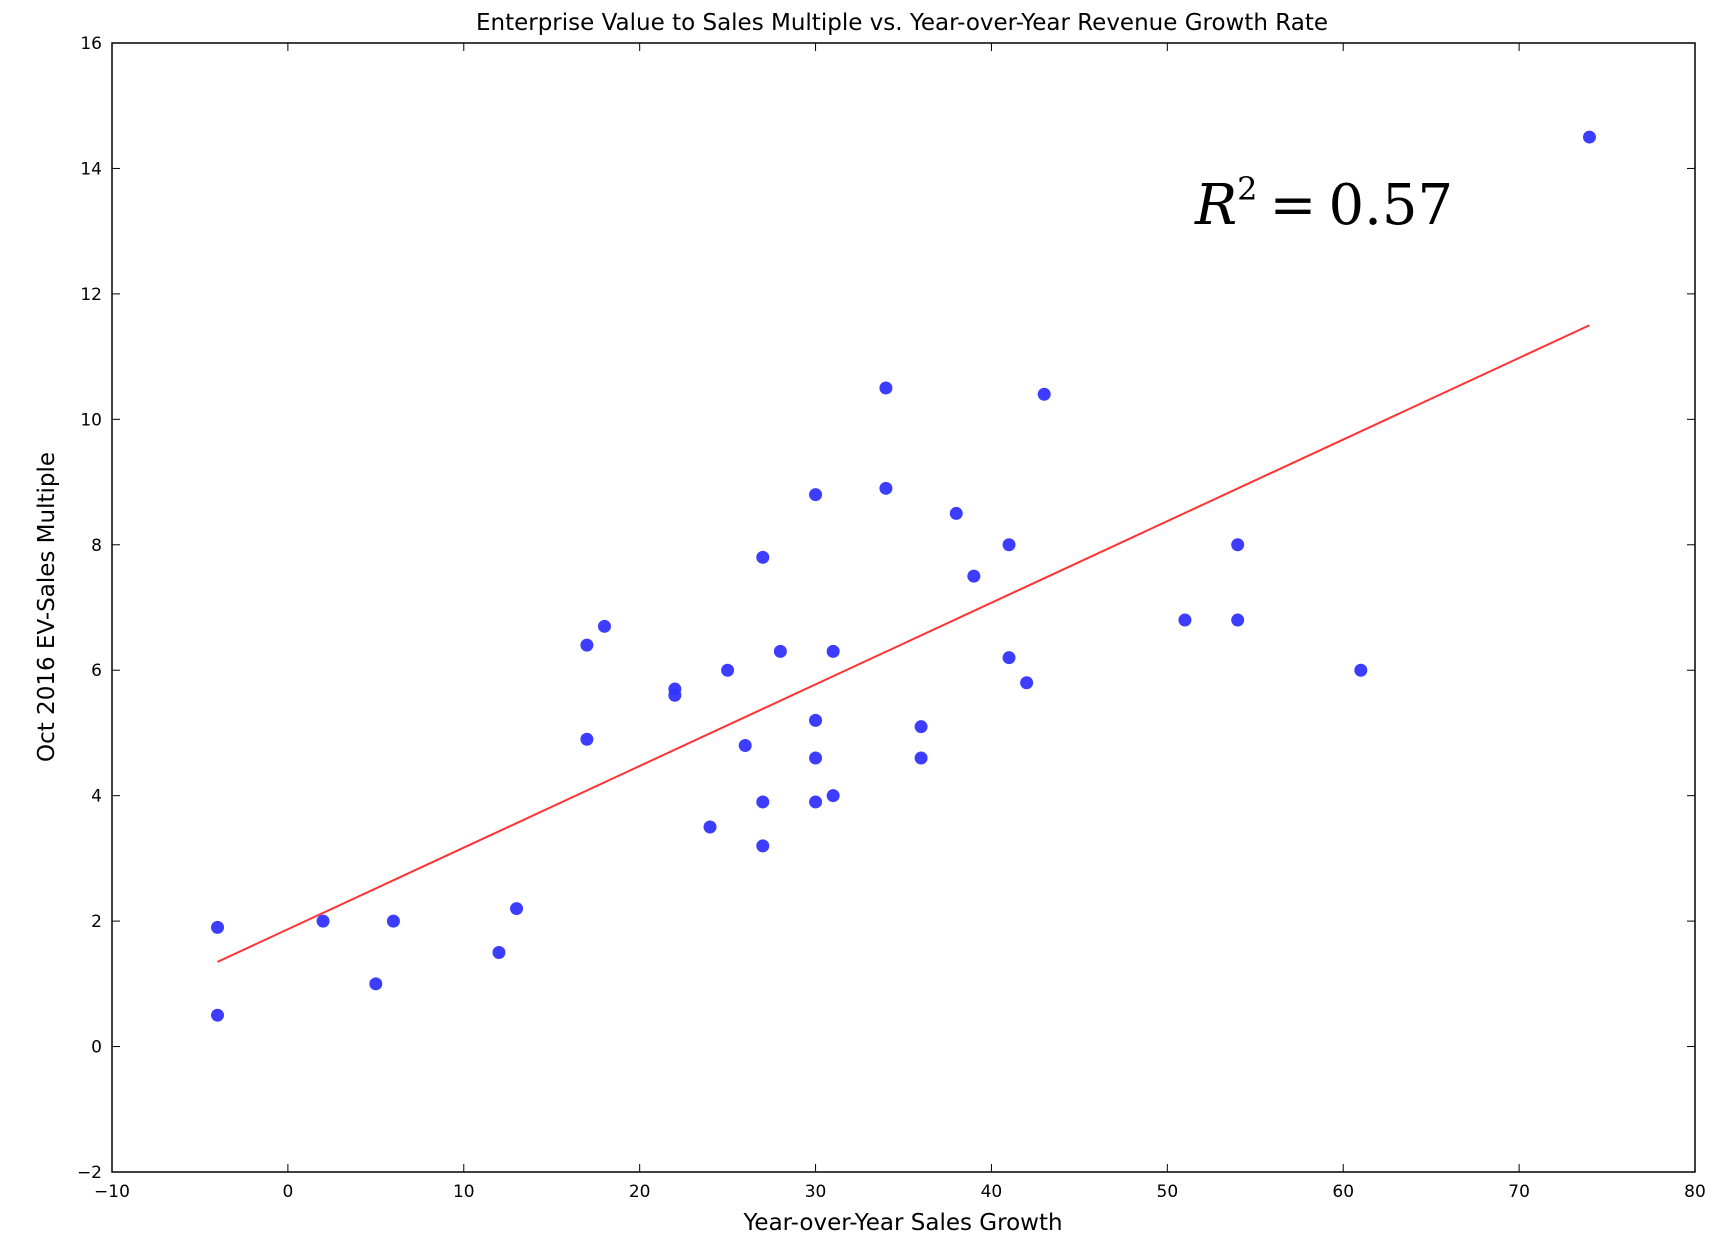 The width and height of the screenshot is (1728, 1238). I want to click on y-tick-label: 2, so click(96, 922).